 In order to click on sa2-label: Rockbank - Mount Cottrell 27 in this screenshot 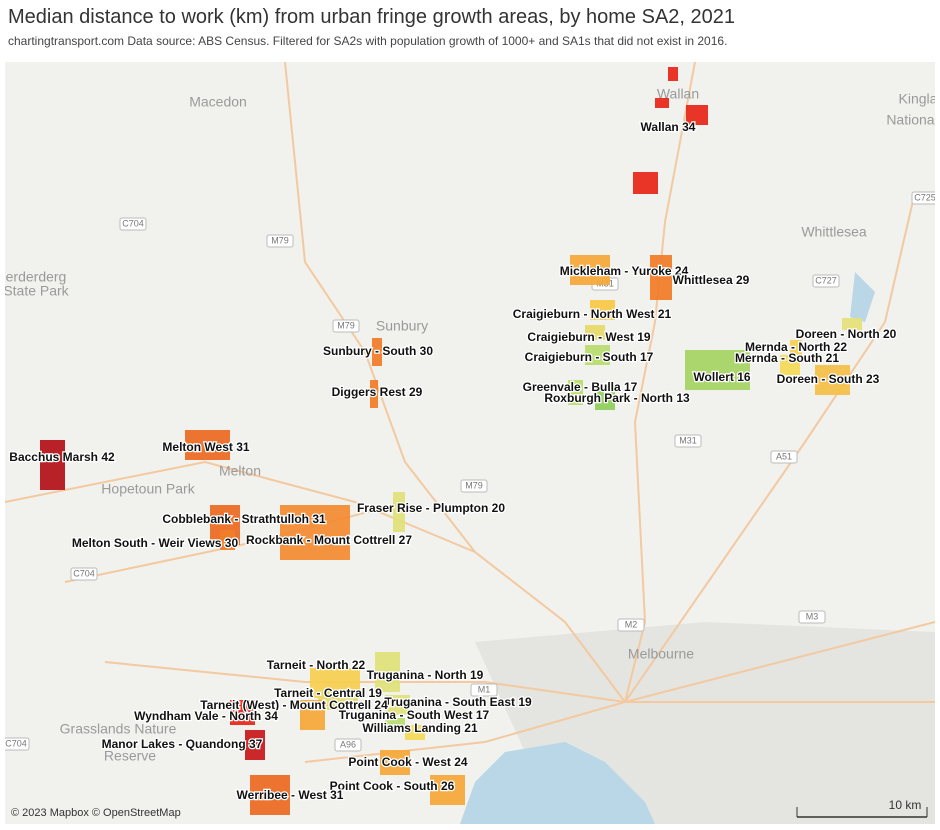, I will do `click(329, 540)`.